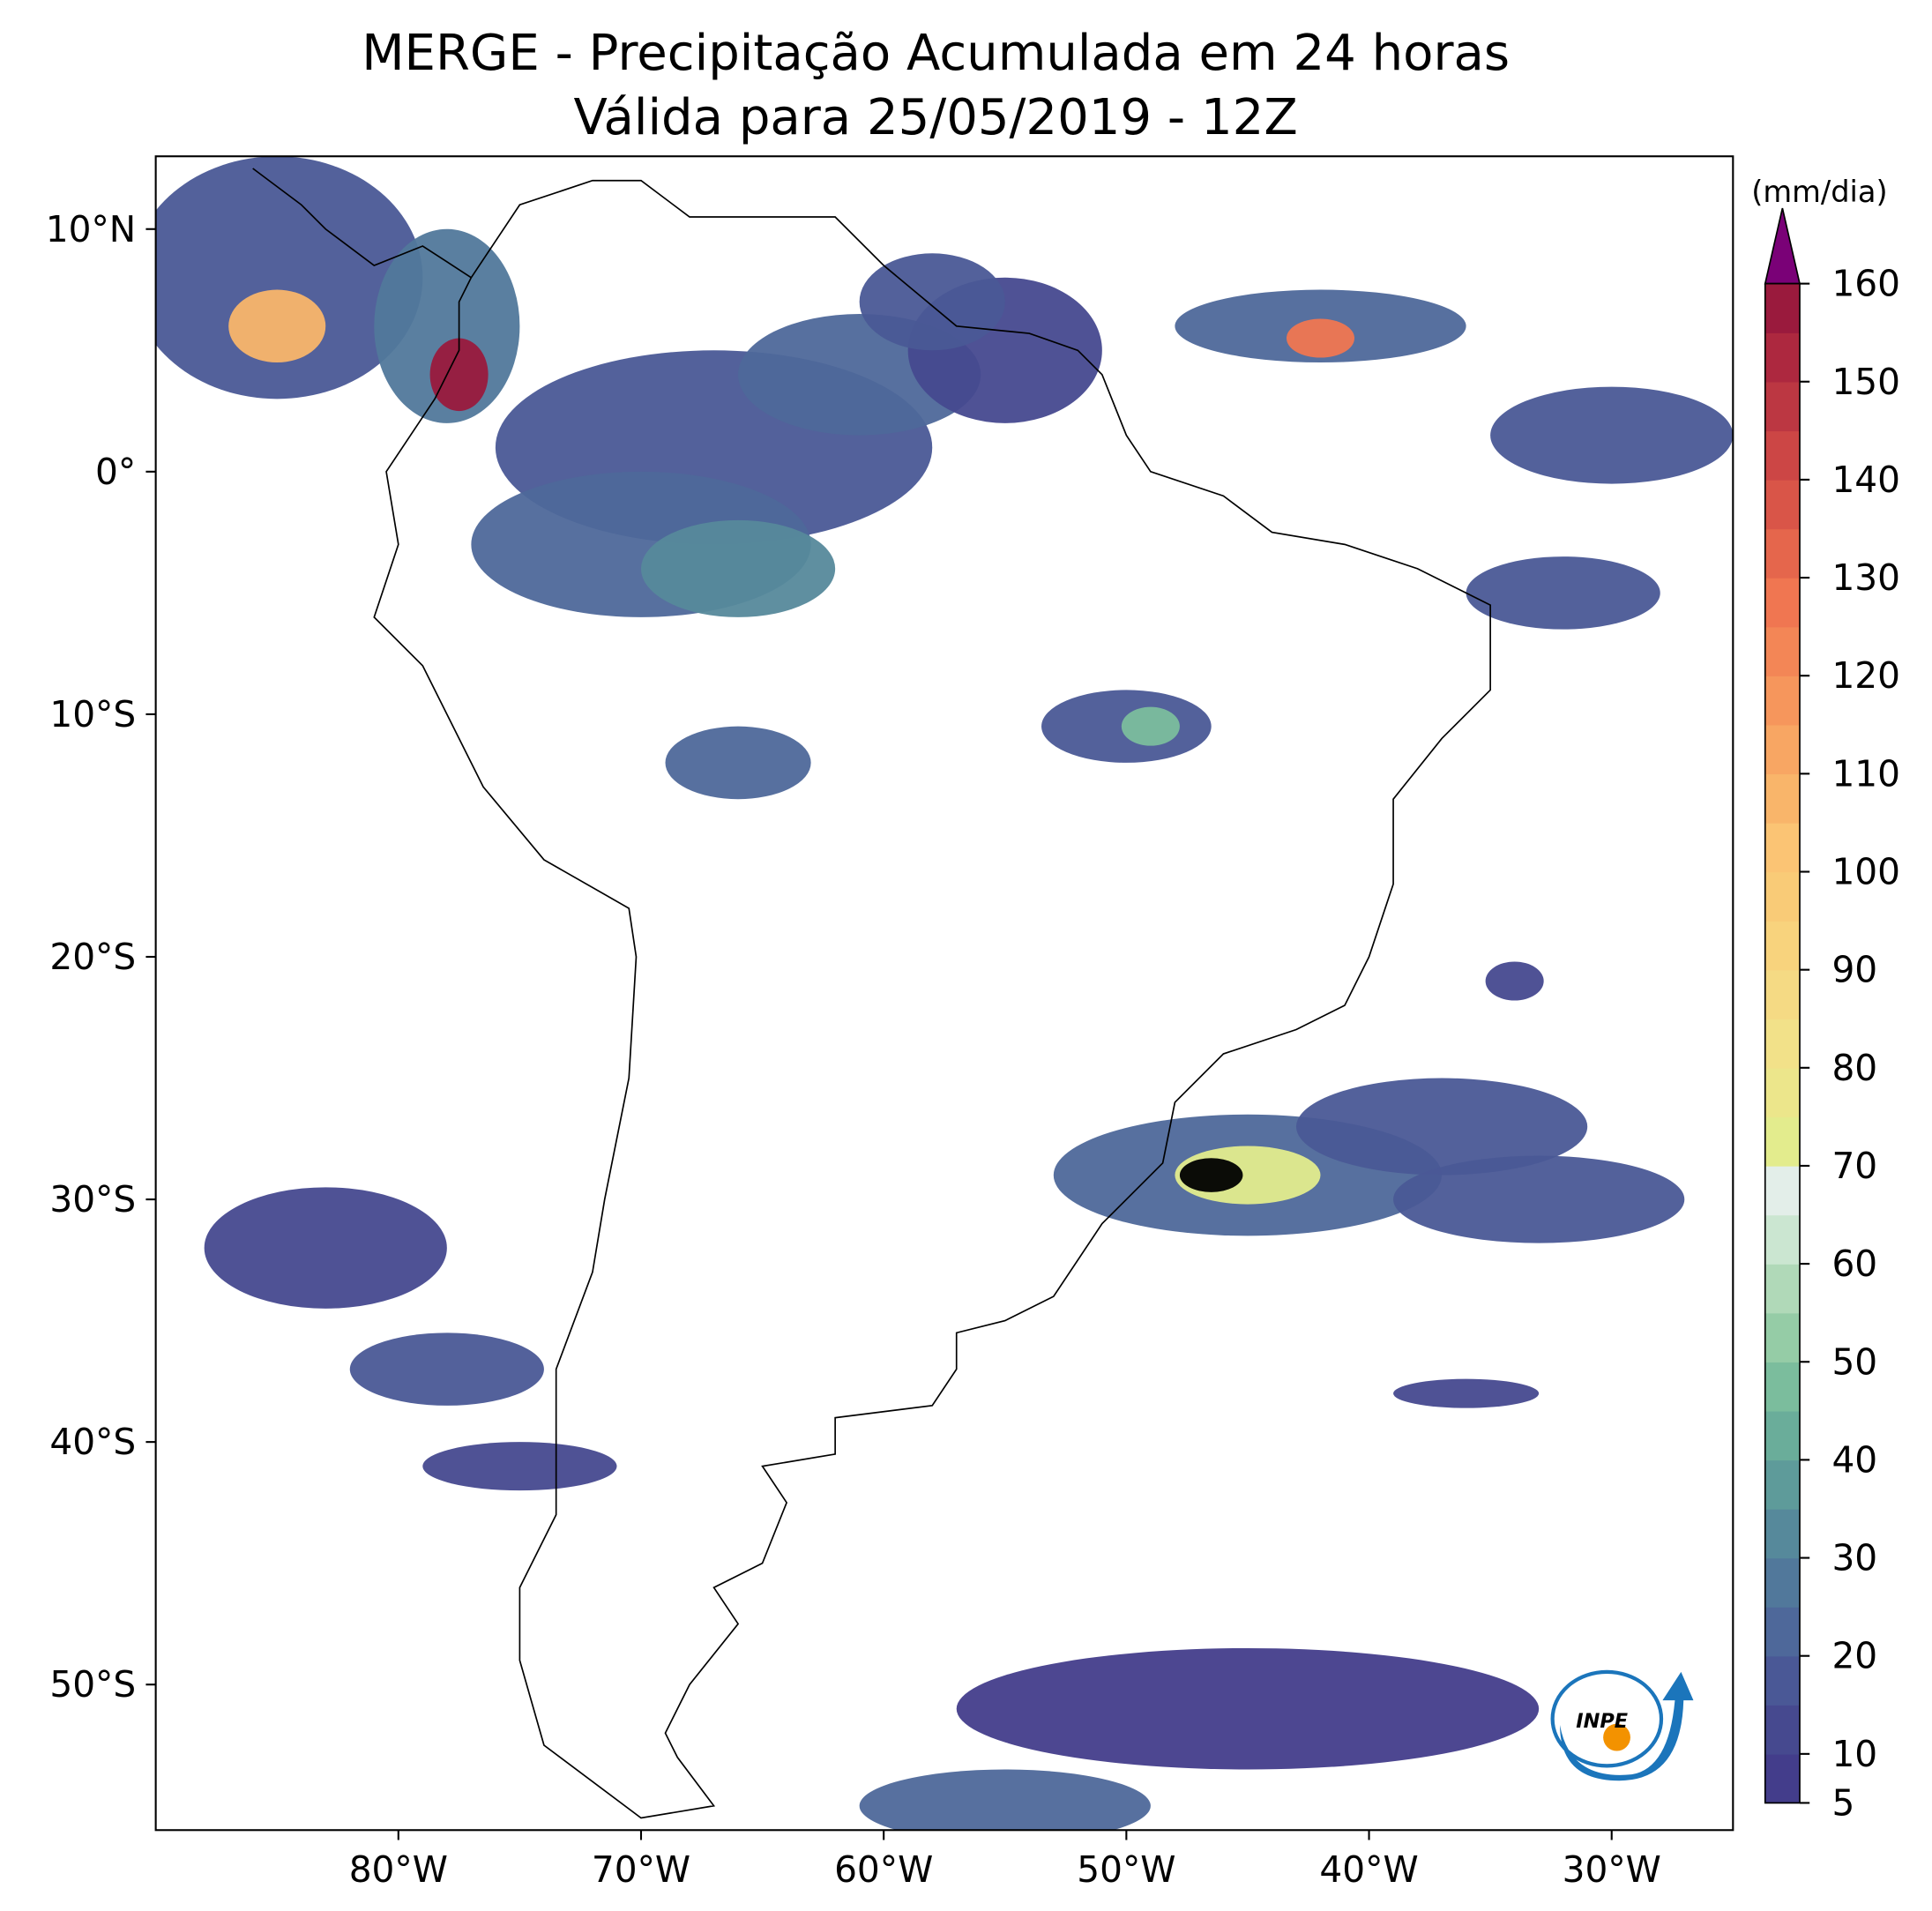 The width and height of the screenshot is (1932, 1911). Describe the element at coordinates (92, 1442) in the screenshot. I see `y-tick-label: 40°S` at that location.